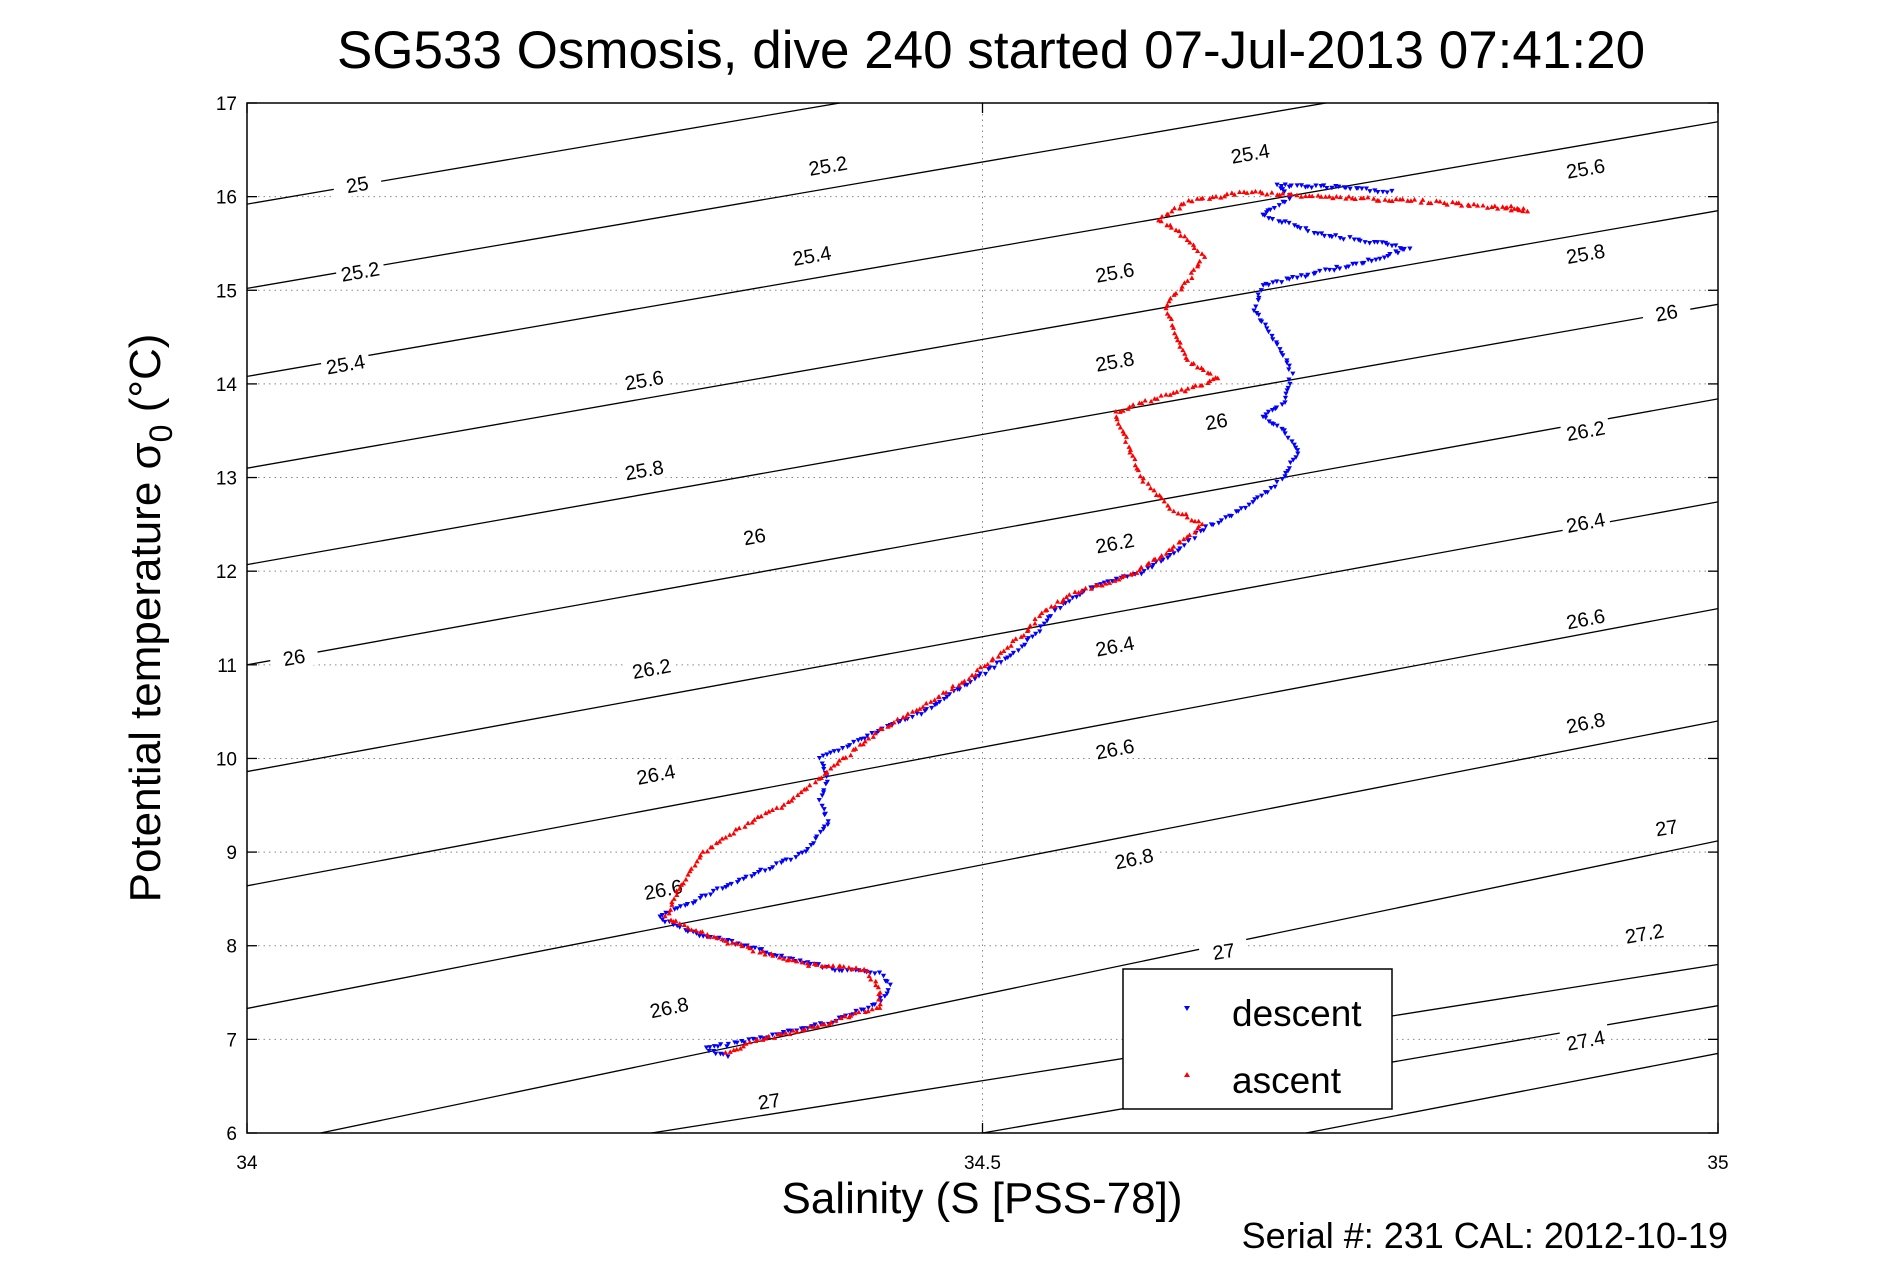 Image resolution: width=1891 pixels, height=1262 pixels. Describe the element at coordinates (226, 198) in the screenshot. I see `y-tick-label: 16` at that location.